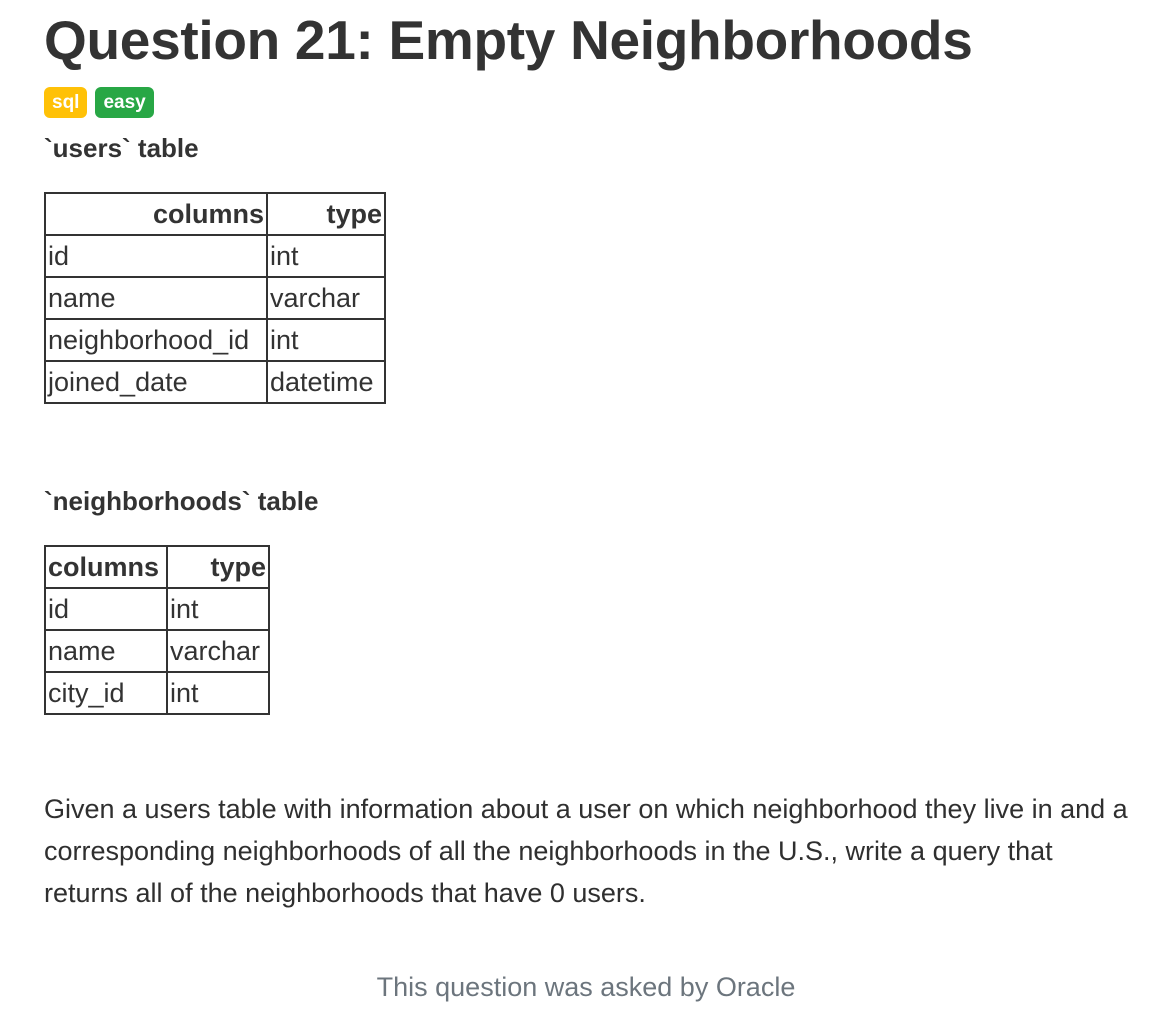  I want to click on table-row: neighborhood_id int, so click(215, 340).